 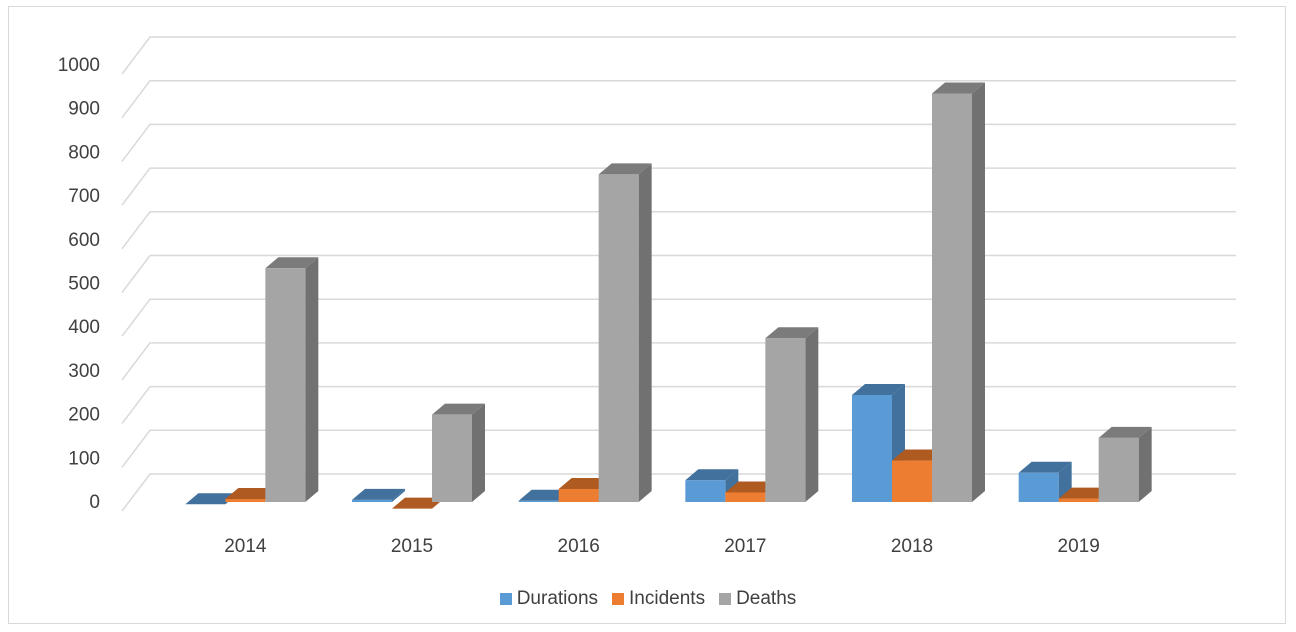 I want to click on bar-deaths-2018, so click(x=958, y=292).